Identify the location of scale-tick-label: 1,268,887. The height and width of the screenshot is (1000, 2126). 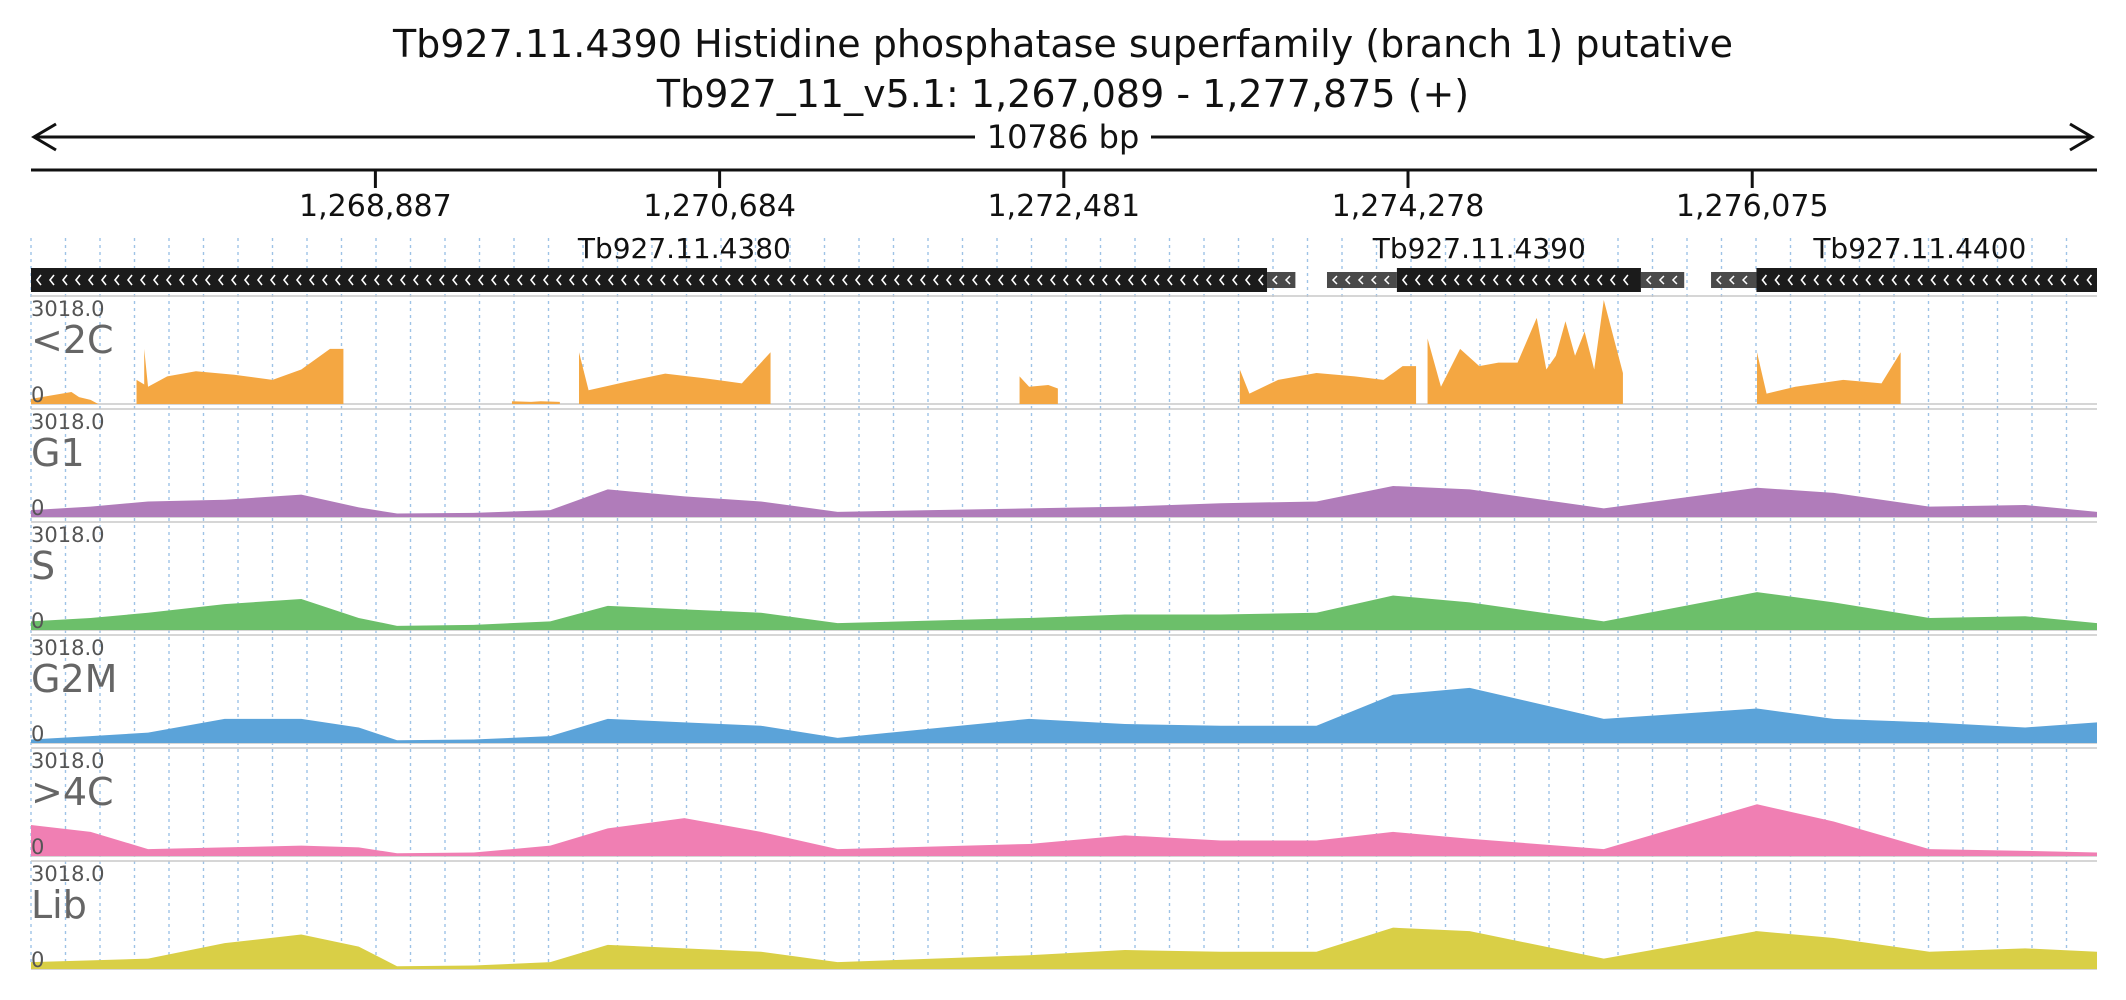
(375, 206).